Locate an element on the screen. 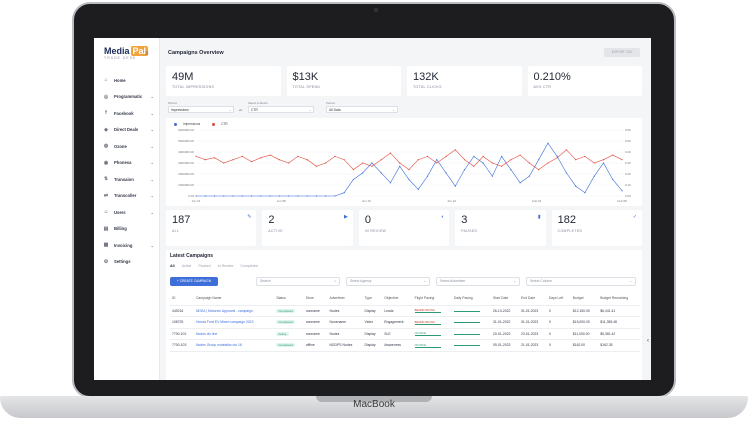 The height and width of the screenshot is (430, 748). column-header: Store is located at coordinates (315, 299).